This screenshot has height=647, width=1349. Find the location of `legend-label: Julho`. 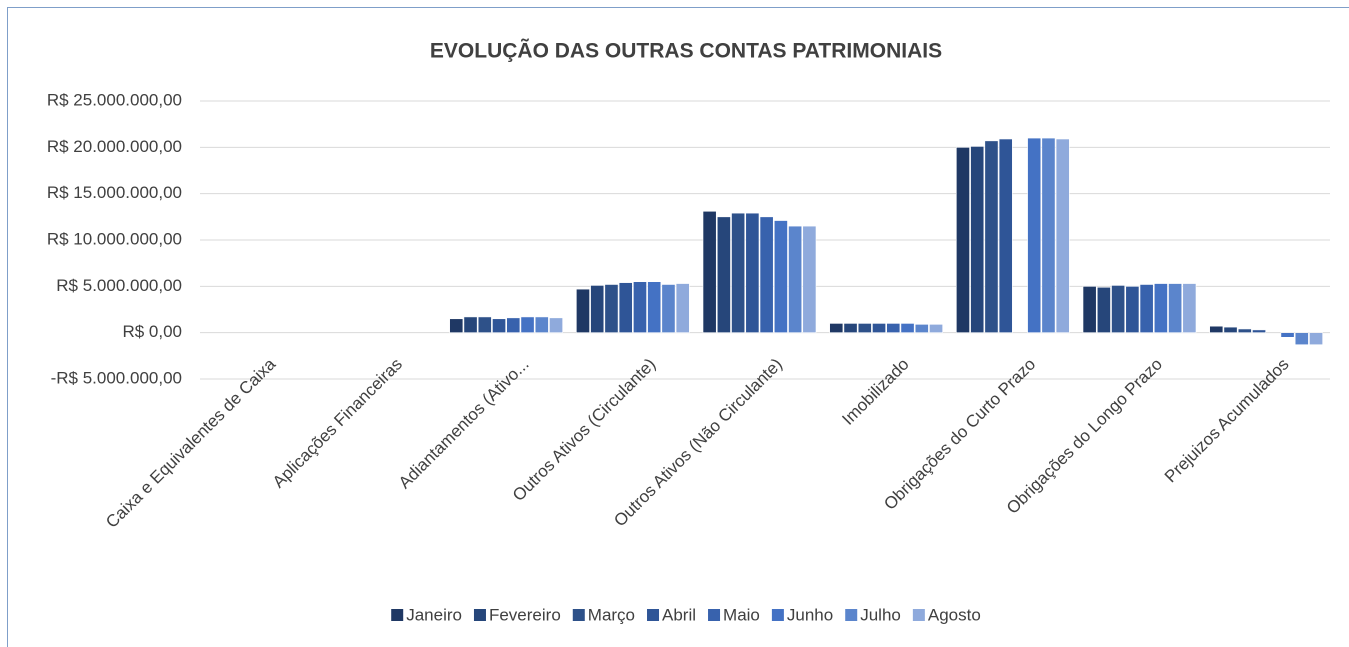

legend-label: Julho is located at coordinates (880, 614).